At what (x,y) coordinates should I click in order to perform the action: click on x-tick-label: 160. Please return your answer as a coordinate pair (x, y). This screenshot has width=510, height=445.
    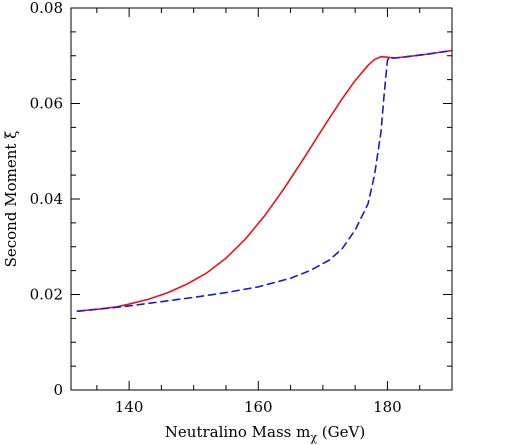
    Looking at the image, I should click on (258, 407).